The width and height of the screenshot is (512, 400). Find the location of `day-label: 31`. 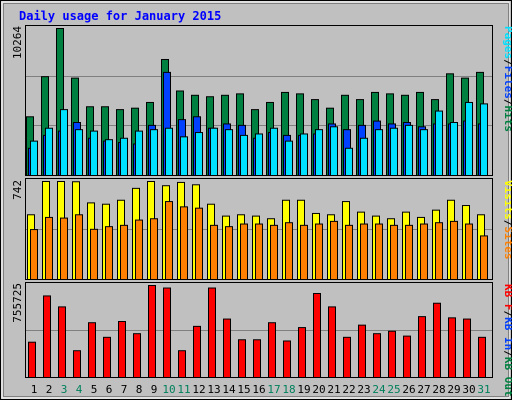

day-label: 31 is located at coordinates (483, 389).